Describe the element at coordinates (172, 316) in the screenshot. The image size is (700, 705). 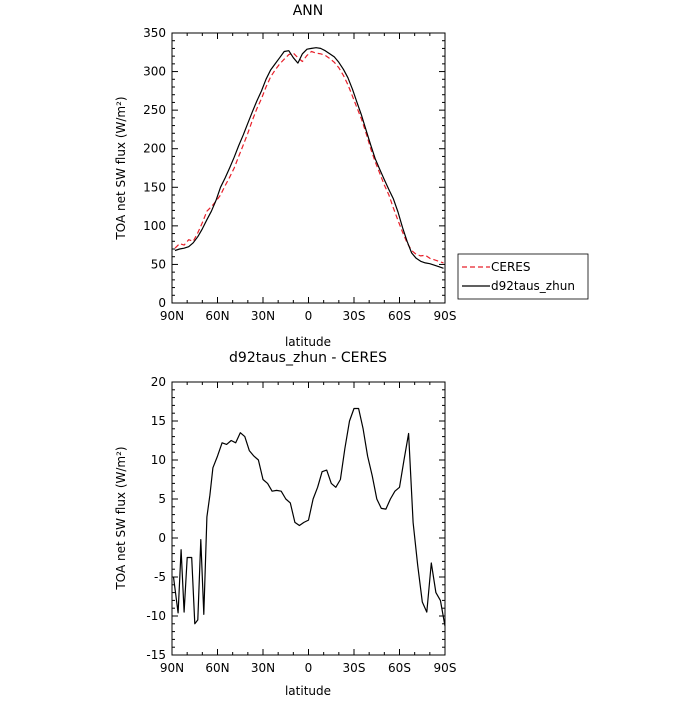
I see `top-x-tick-label: 90N` at that location.